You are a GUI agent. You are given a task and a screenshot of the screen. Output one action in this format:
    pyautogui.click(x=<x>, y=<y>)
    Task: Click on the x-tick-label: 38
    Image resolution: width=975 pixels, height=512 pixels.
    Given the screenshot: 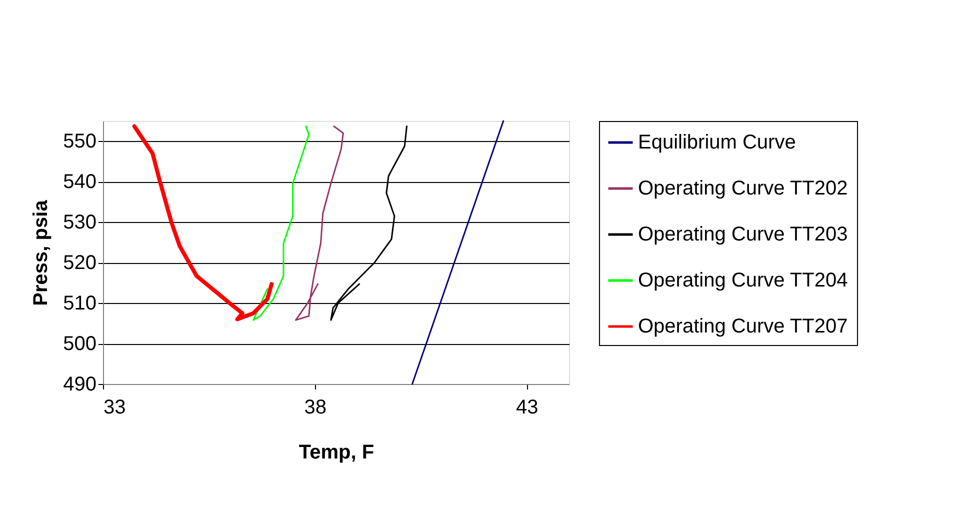 What is the action you would take?
    pyautogui.click(x=315, y=407)
    